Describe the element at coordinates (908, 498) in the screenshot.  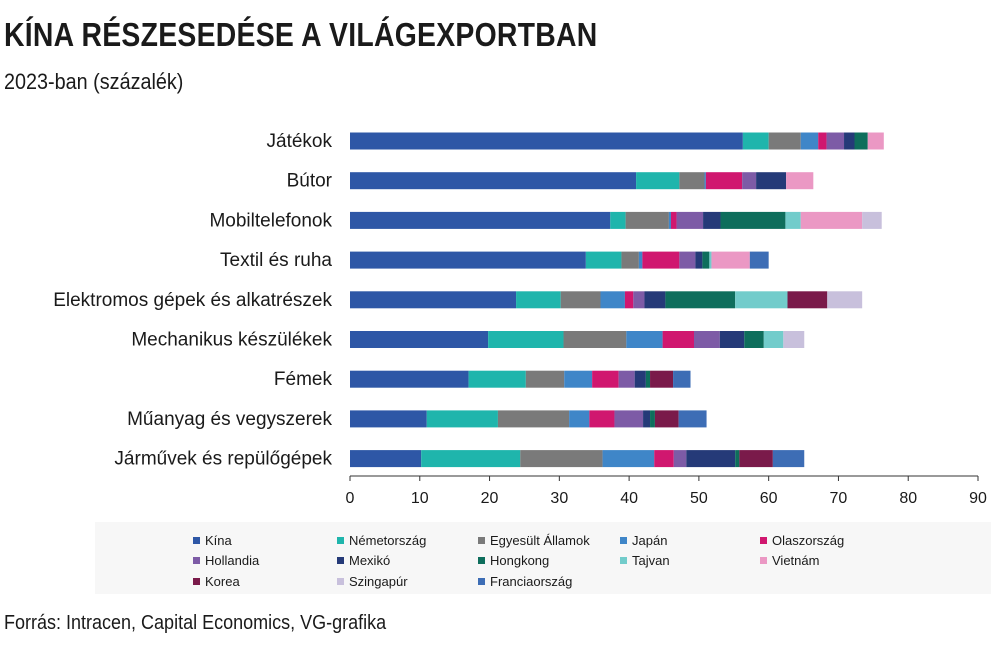
I see `x-tick-label: 80` at that location.